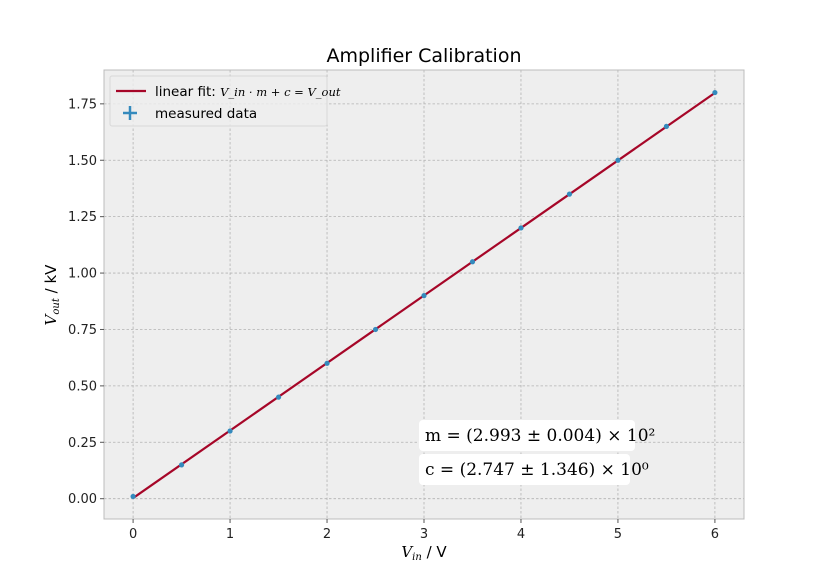 The height and width of the screenshot is (583, 827). I want to click on x-tick-label: 0, so click(133, 534).